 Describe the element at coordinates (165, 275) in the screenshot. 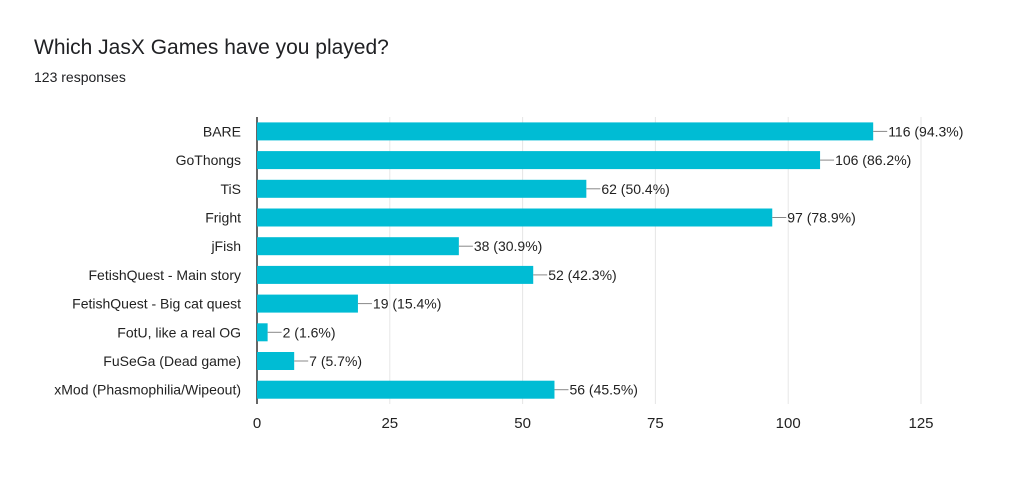

I see `category-label: FetishQuest - Main story` at that location.